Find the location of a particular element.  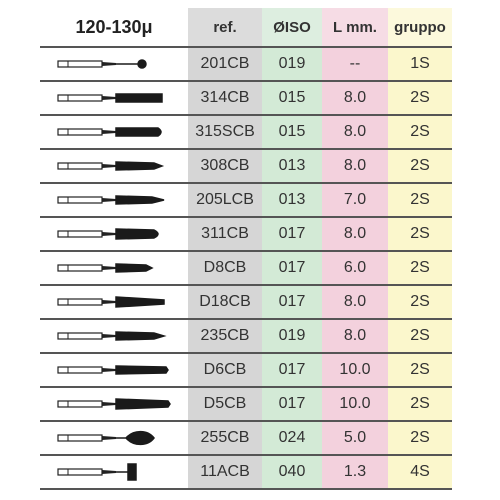

header-row: 120-130μ ref. ØISO L mm. gruppo is located at coordinates (246, 28).